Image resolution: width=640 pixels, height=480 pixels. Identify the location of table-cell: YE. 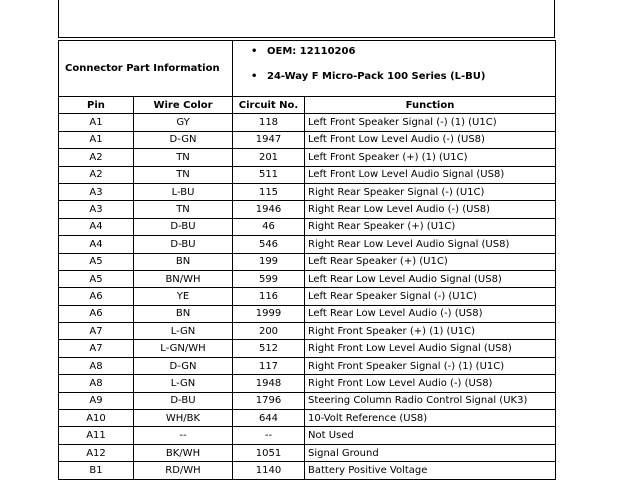
(183, 296).